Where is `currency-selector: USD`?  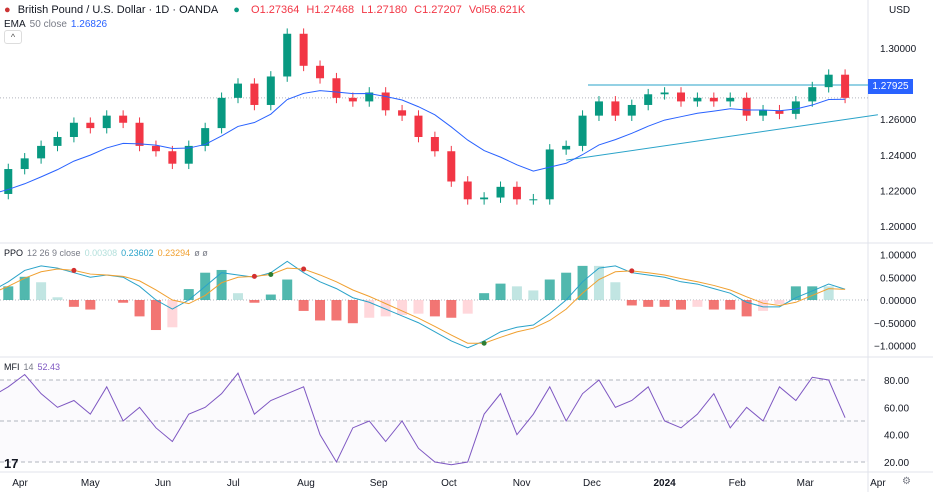
currency-selector: USD is located at coordinates (901, 10).